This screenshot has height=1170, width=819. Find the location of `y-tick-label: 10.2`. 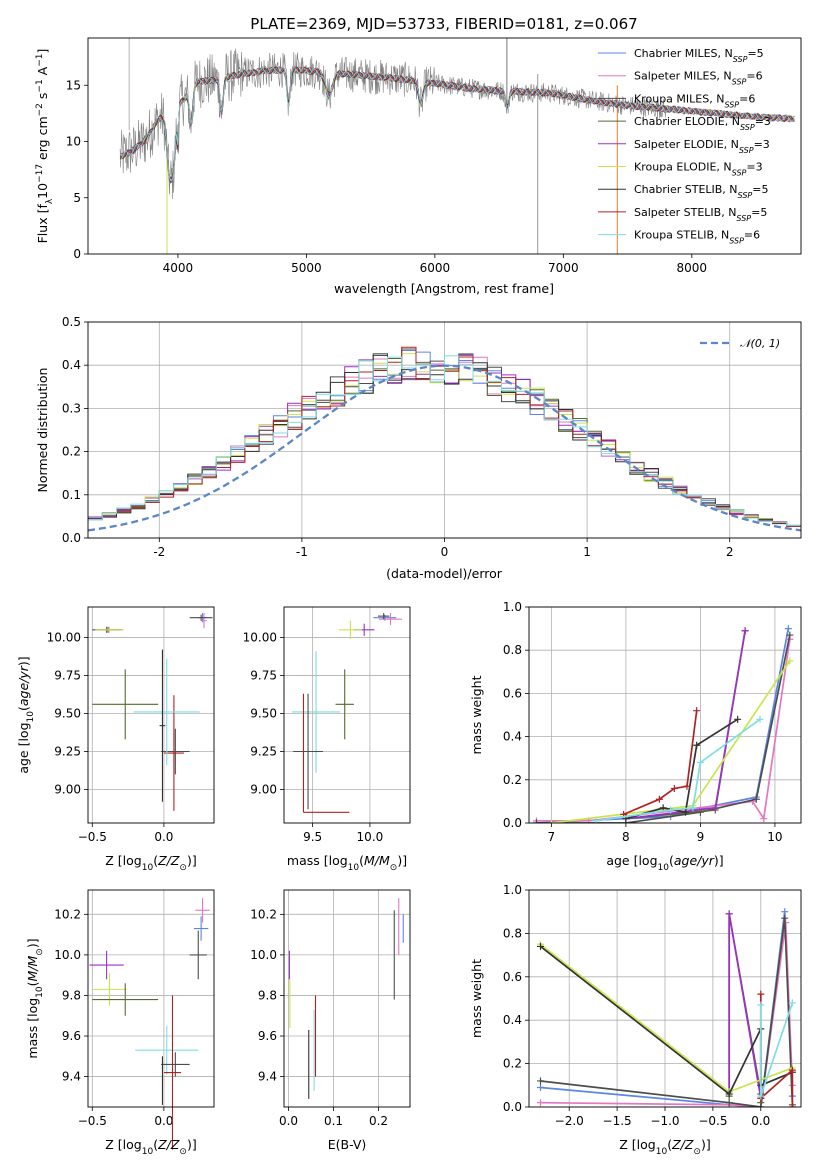

y-tick-label: 10.2 is located at coordinates (67, 914).